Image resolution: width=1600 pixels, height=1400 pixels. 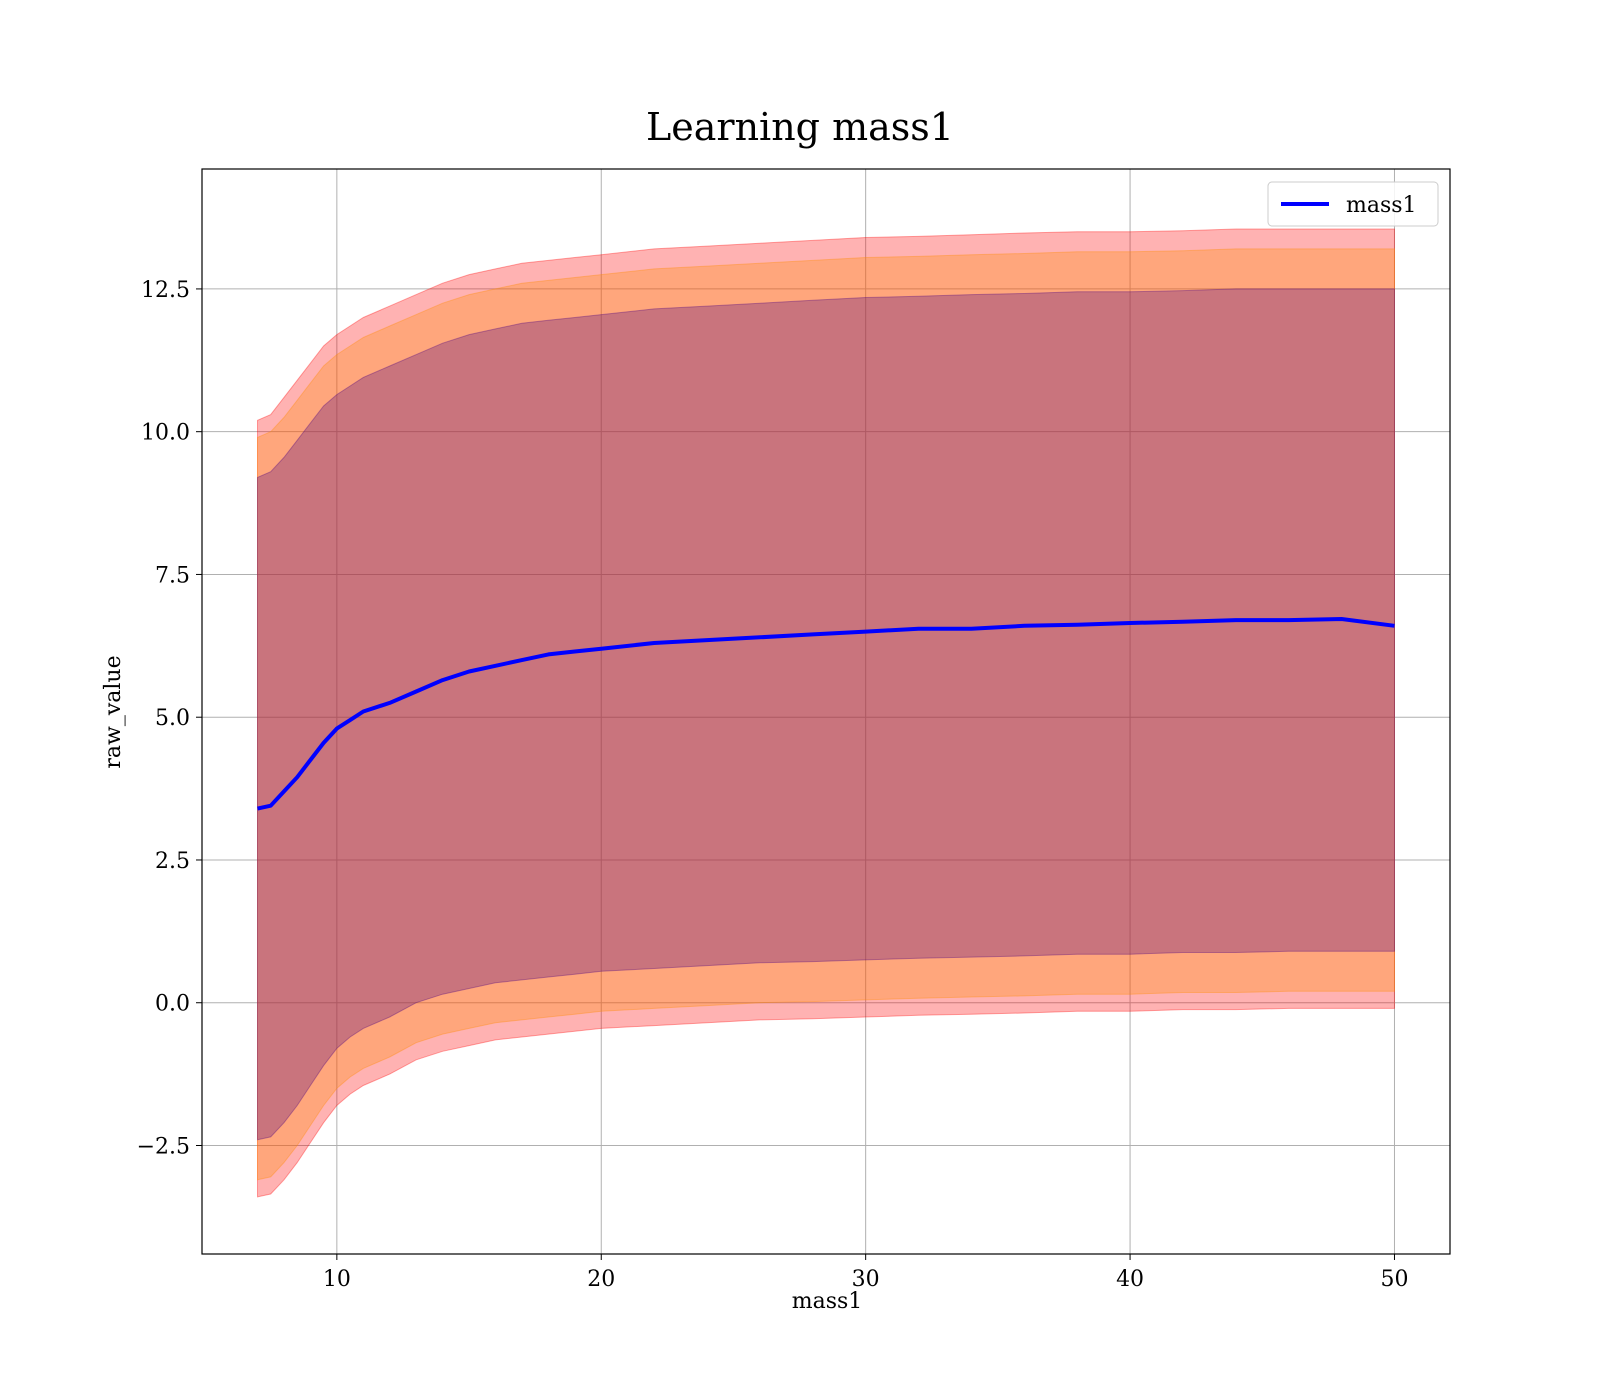 I want to click on x-axis-label: mass1, so click(x=827, y=1301).